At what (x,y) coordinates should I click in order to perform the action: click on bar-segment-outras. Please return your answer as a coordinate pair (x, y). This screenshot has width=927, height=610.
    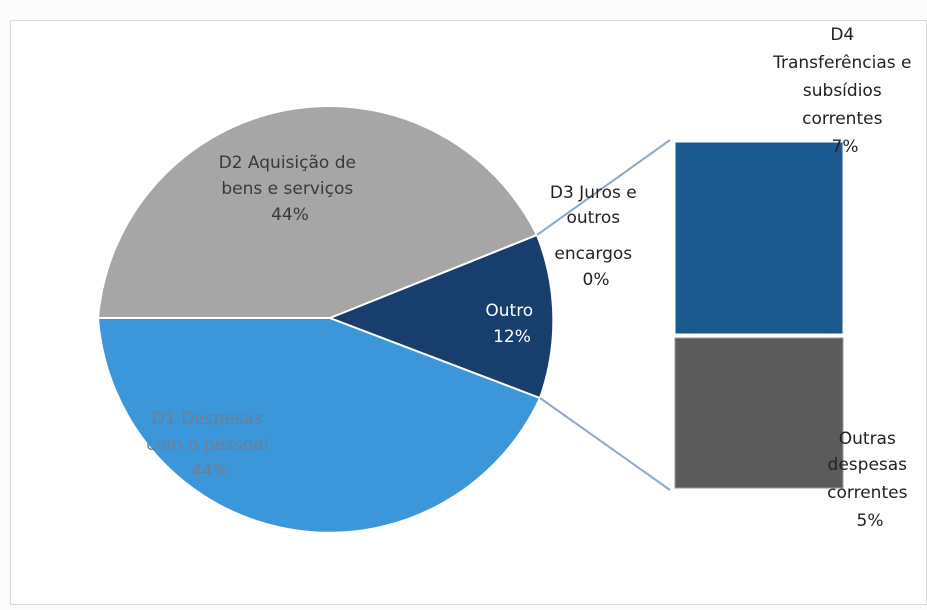
    Looking at the image, I should click on (759, 413).